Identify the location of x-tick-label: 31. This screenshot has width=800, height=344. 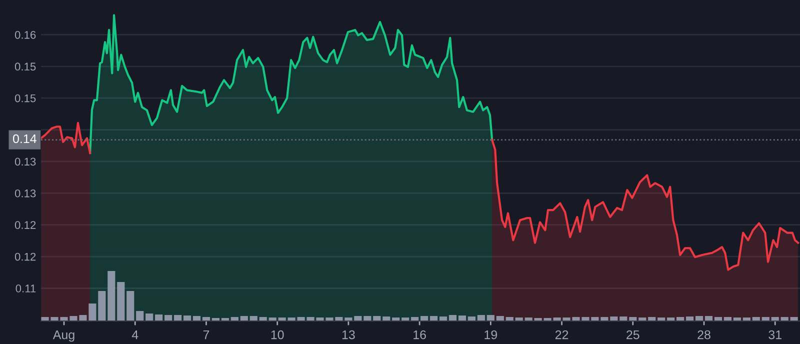
(775, 335).